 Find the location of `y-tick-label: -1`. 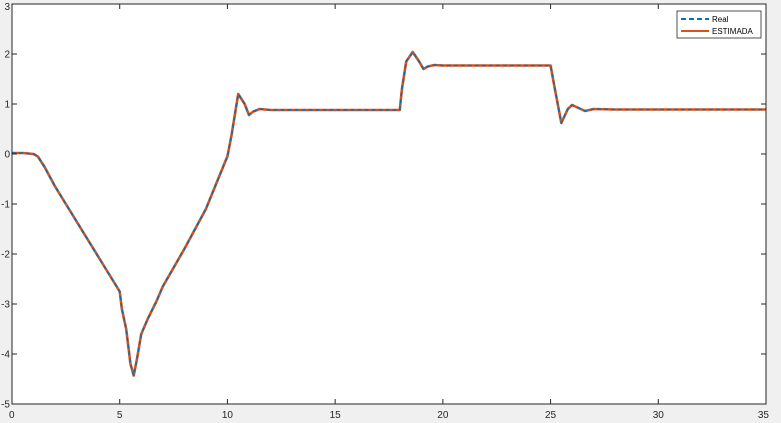

y-tick-label: -1 is located at coordinates (5, 205).